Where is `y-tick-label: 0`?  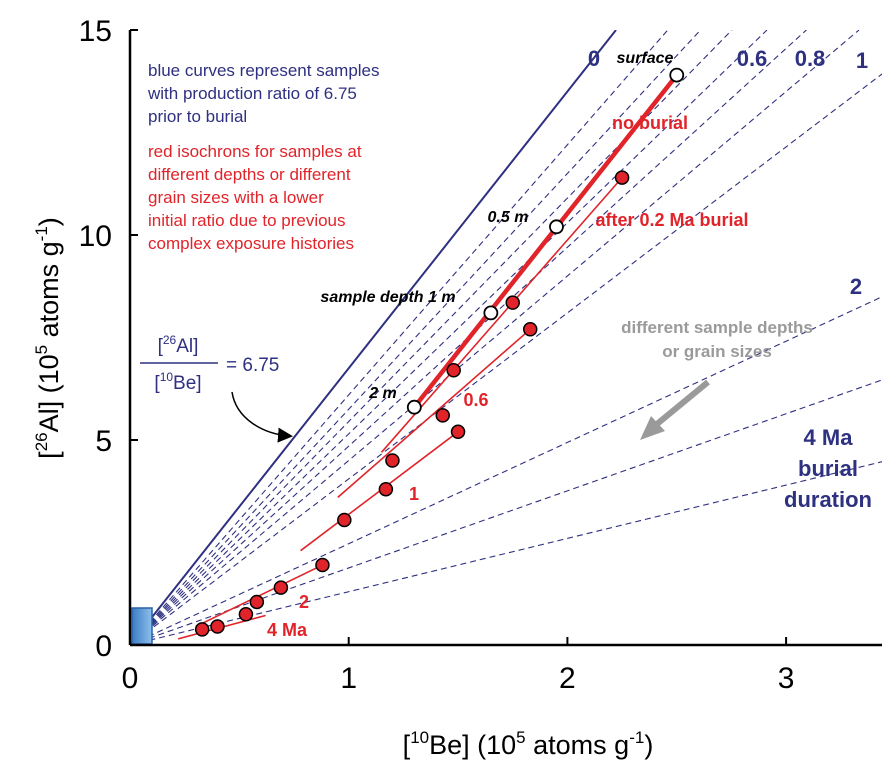 y-tick-label: 0 is located at coordinates (103, 646).